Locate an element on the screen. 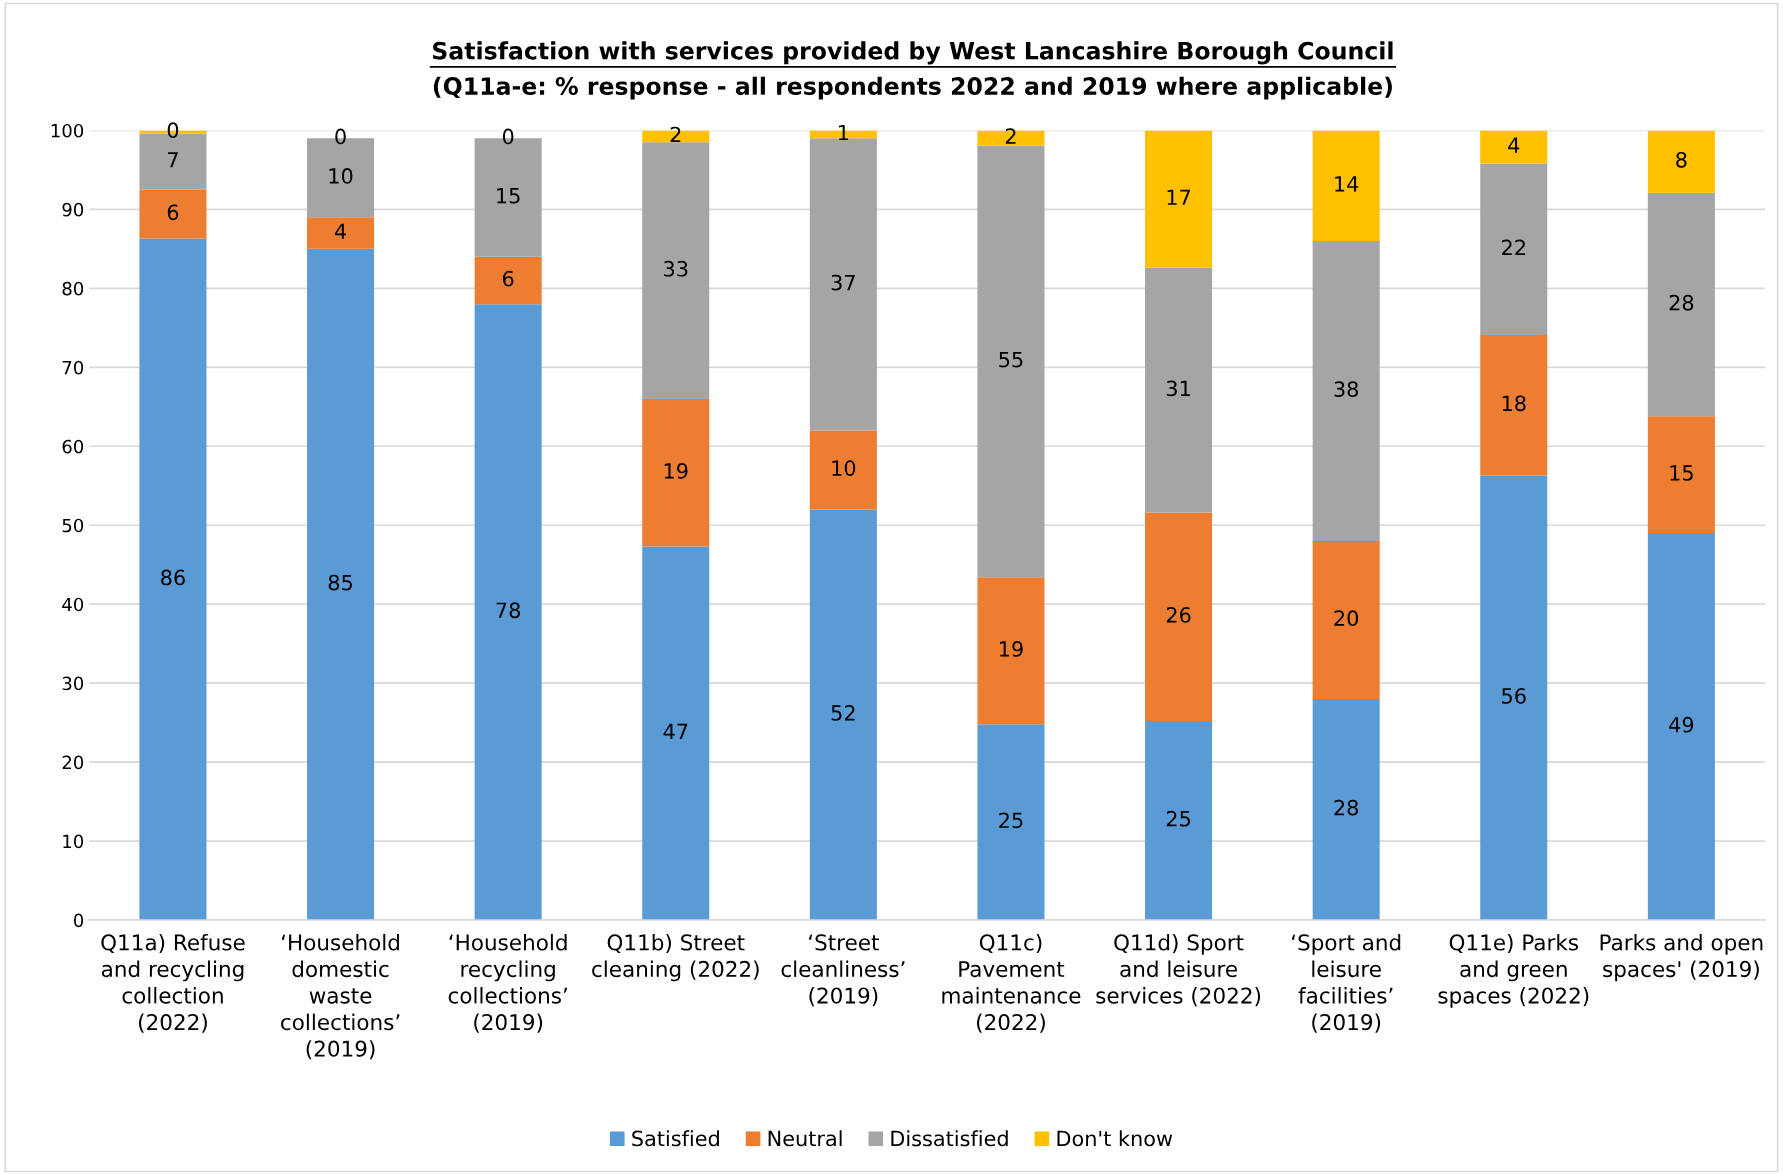 Image resolution: width=1783 pixels, height=1175 pixels. y-tick-label: 80 is located at coordinates (73, 288).